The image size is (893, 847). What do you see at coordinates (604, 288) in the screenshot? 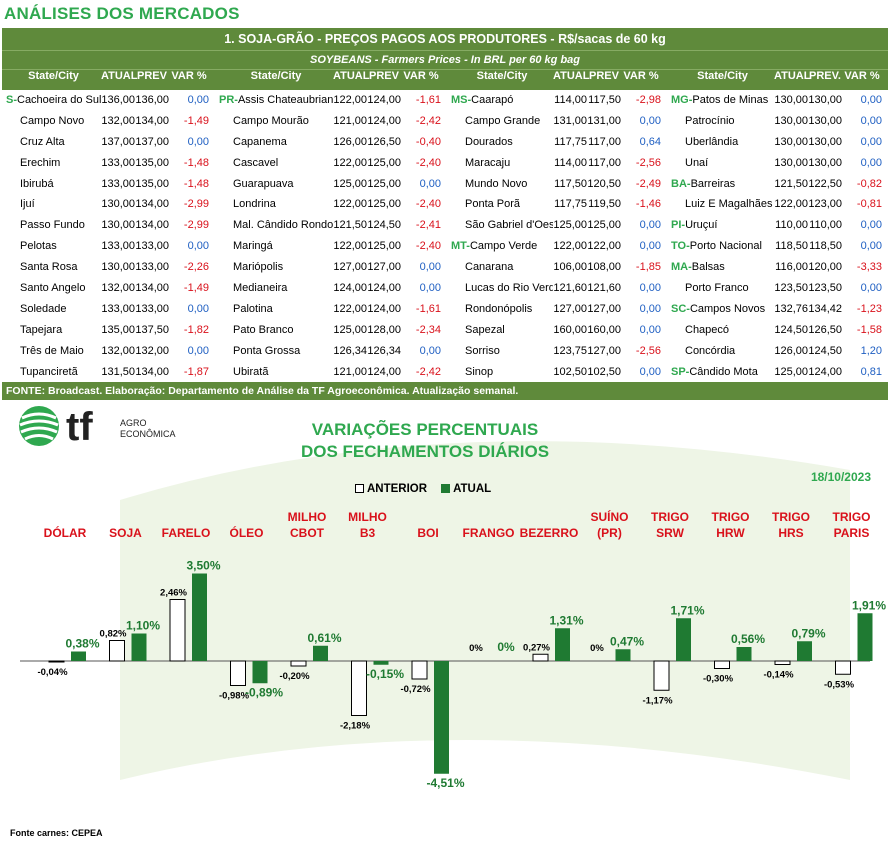
I see `cell-prev: 121,60` at bounding box center [604, 288].